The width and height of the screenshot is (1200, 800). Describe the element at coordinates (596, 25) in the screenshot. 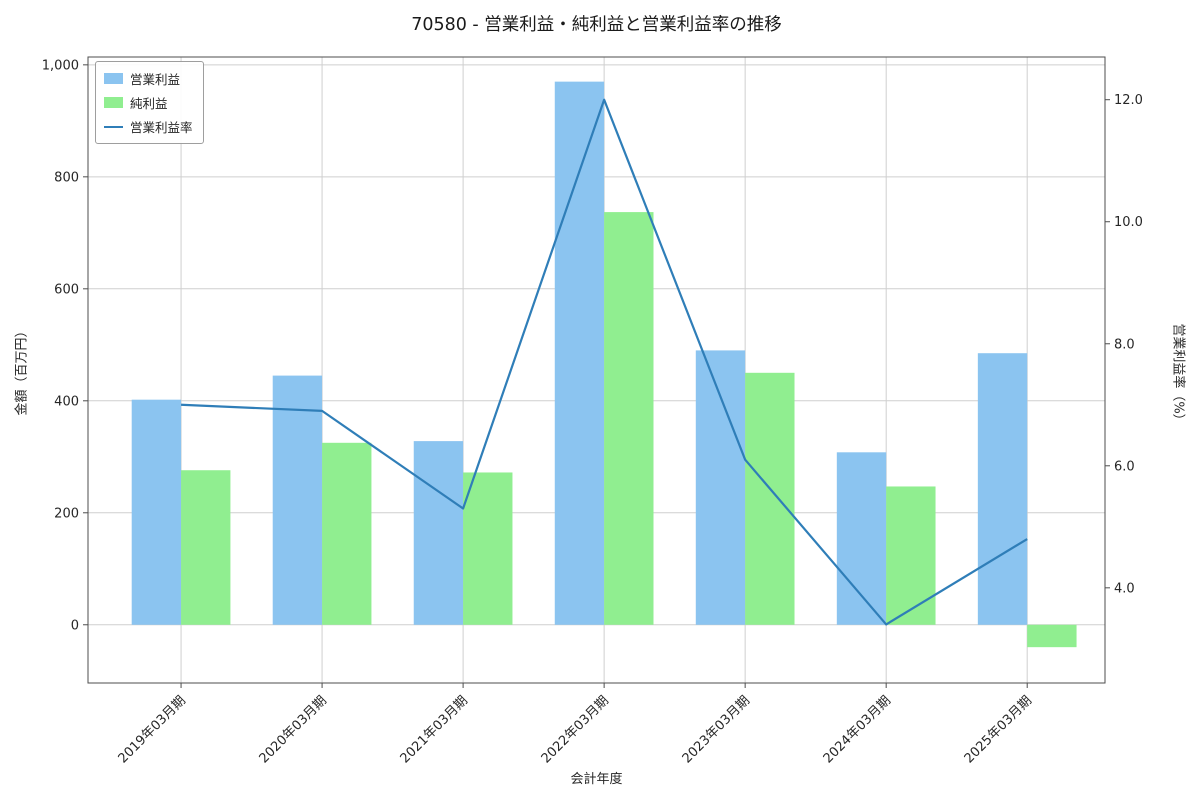

I see `chart-title: 70580 - 営業利益・純利益と営業利益率の推移` at that location.